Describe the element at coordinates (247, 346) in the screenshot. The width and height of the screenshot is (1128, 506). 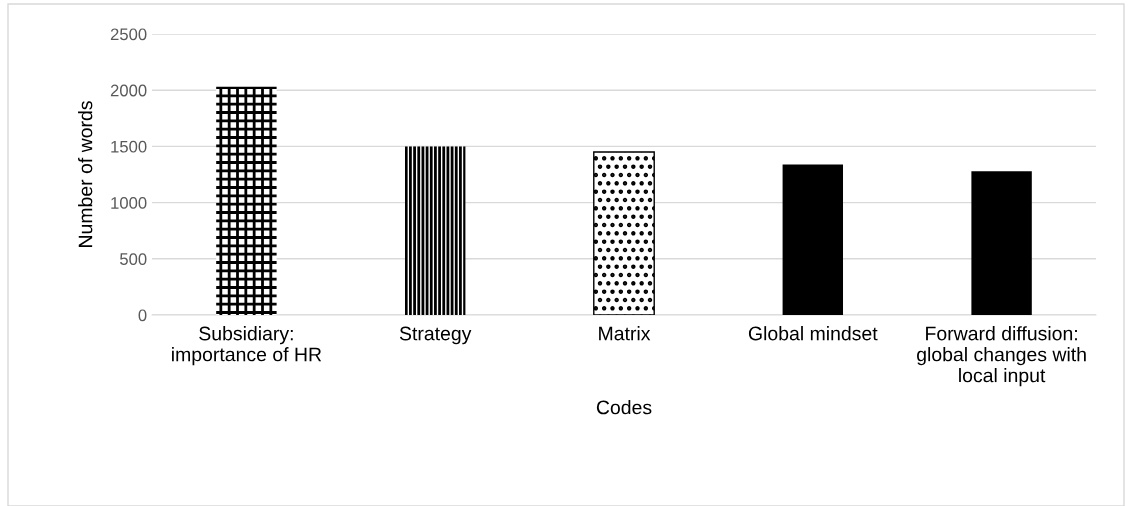
I see `x-tick-label: Subsidiary: importance of HR` at that location.